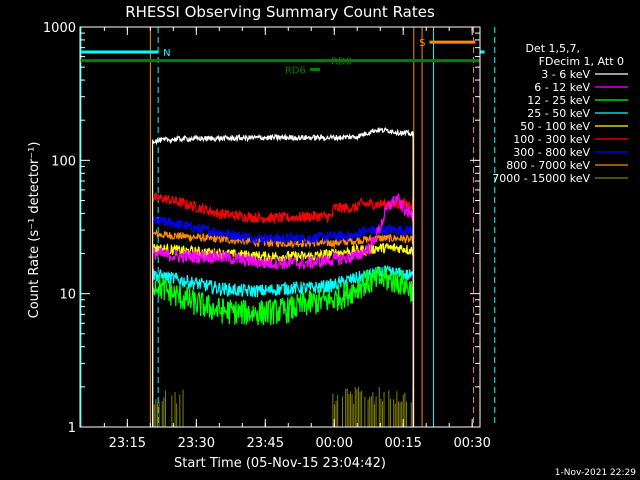  I want to click on x-tick-label-1: 23:30, so click(196, 443).